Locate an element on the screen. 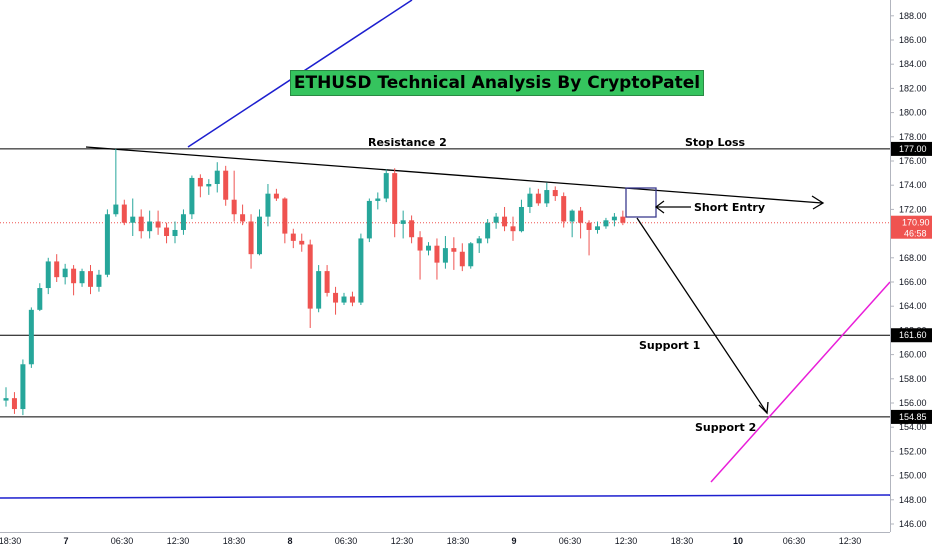 This screenshot has height=550, width=932. chart-title: ETHUSD Technical Analysis By CryptoPatel is located at coordinates (497, 83).